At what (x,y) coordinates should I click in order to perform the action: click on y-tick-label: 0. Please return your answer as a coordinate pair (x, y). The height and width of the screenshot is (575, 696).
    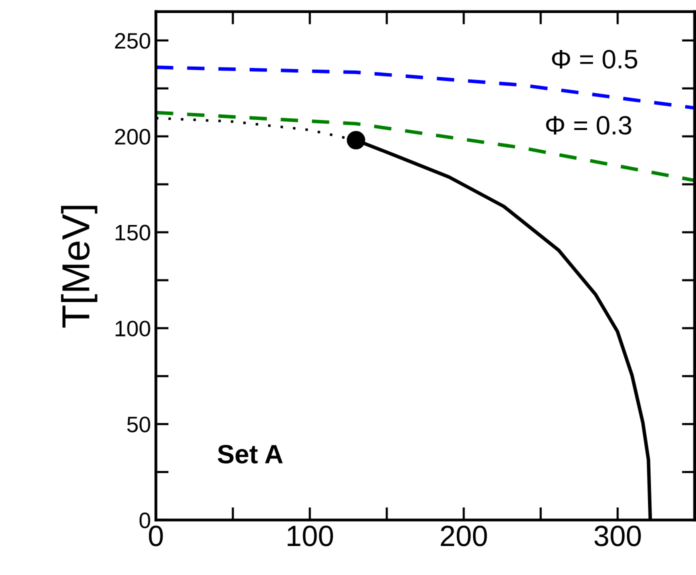
    Looking at the image, I should click on (145, 520).